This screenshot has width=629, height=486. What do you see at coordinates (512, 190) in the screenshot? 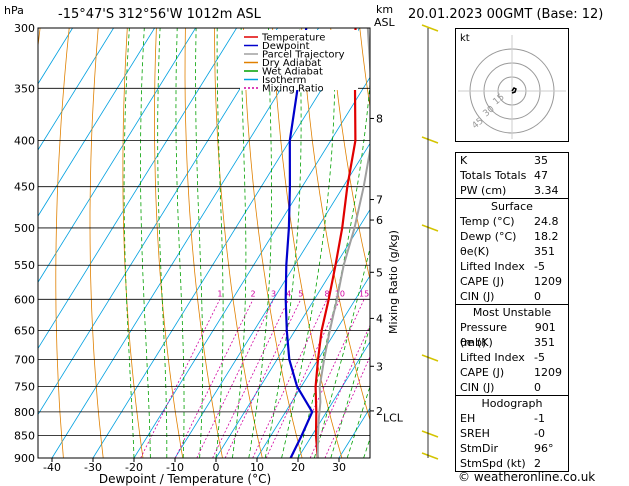
I see `index-row: PW (cm) 3.34` at bounding box center [512, 190].